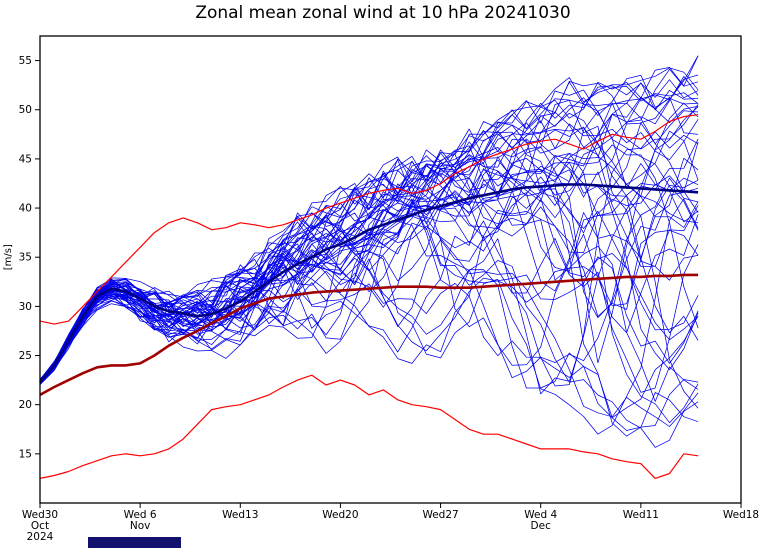  What do you see at coordinates (741, 515) in the screenshot?
I see `x-tick-label: Wed18` at bounding box center [741, 515].